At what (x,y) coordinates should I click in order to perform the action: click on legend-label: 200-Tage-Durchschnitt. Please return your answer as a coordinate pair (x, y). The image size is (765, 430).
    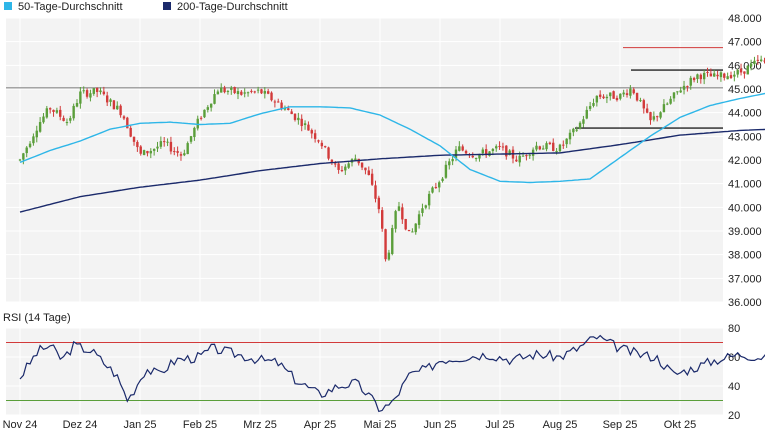
    Looking at the image, I should click on (232, 7).